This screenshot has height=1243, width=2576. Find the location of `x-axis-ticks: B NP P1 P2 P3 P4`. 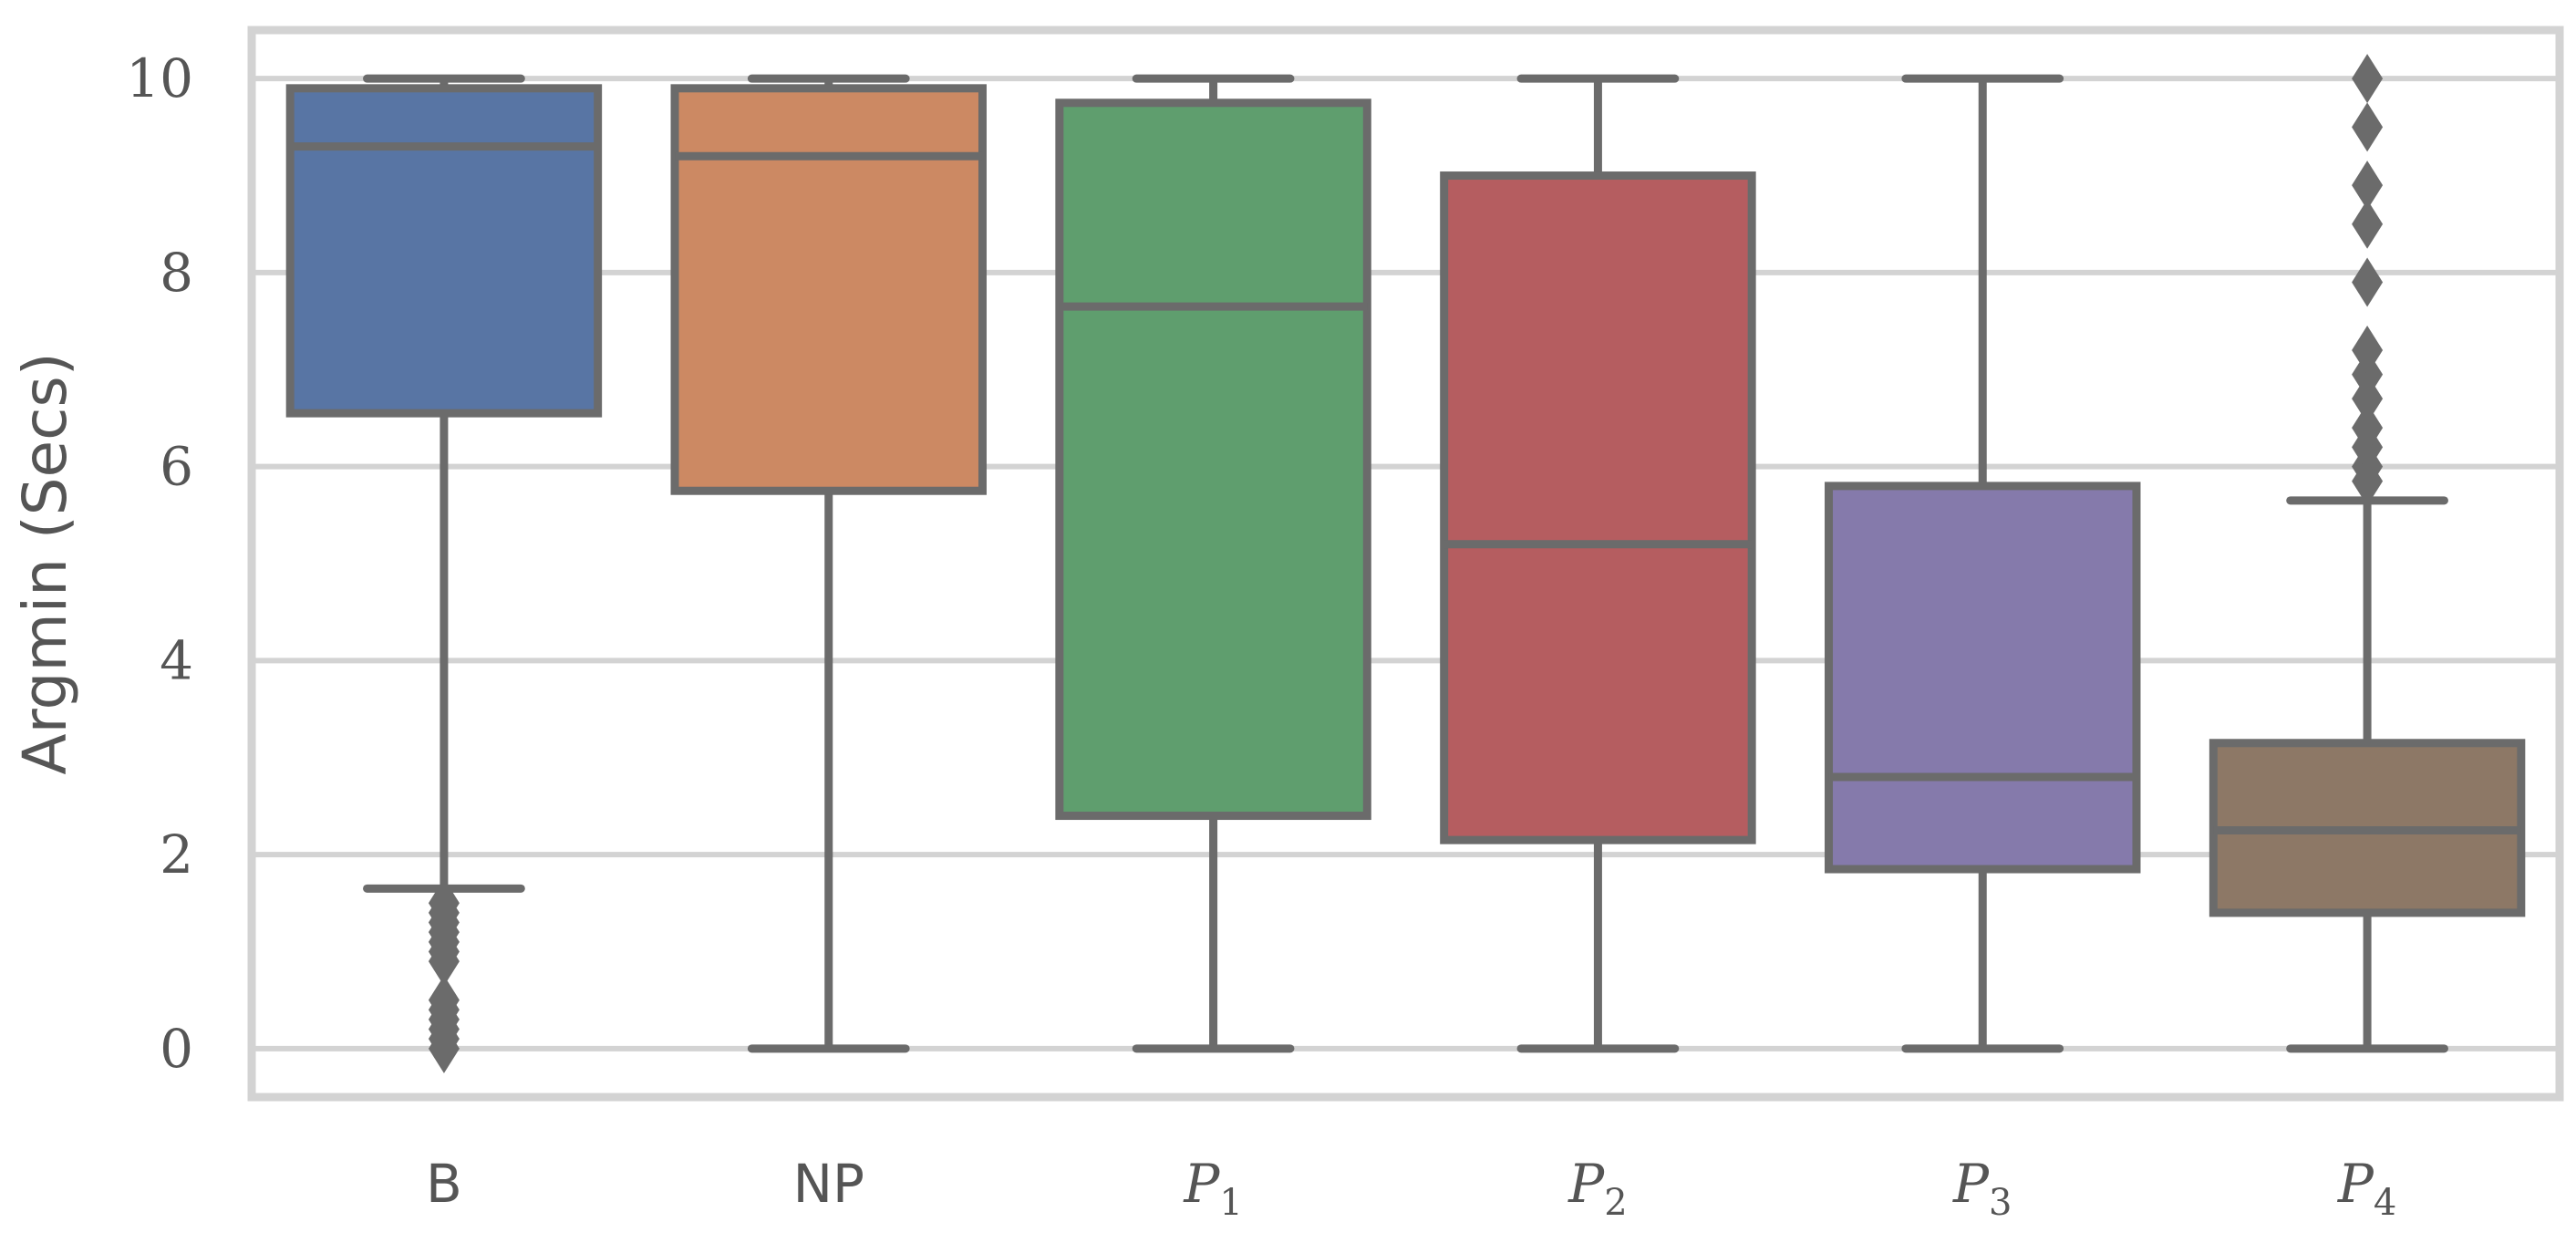

x-axis-ticks: B NP P1 P2 P3 P4 is located at coordinates (1411, 1188).